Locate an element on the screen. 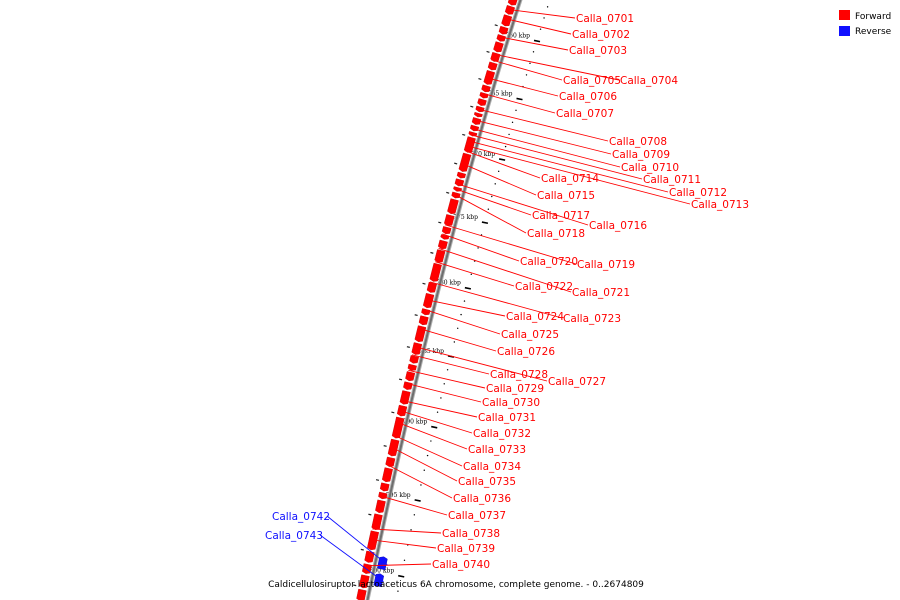  gene-label: Calla_0707 is located at coordinates (585, 114).